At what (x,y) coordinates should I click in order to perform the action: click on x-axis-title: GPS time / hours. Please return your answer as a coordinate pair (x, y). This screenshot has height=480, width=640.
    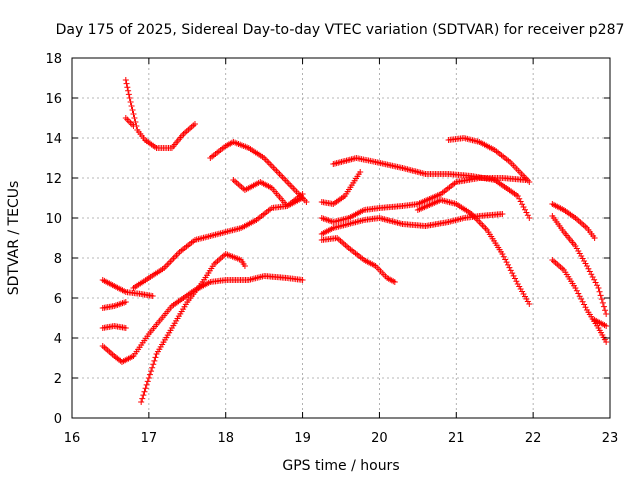
    Looking at the image, I should click on (340, 466).